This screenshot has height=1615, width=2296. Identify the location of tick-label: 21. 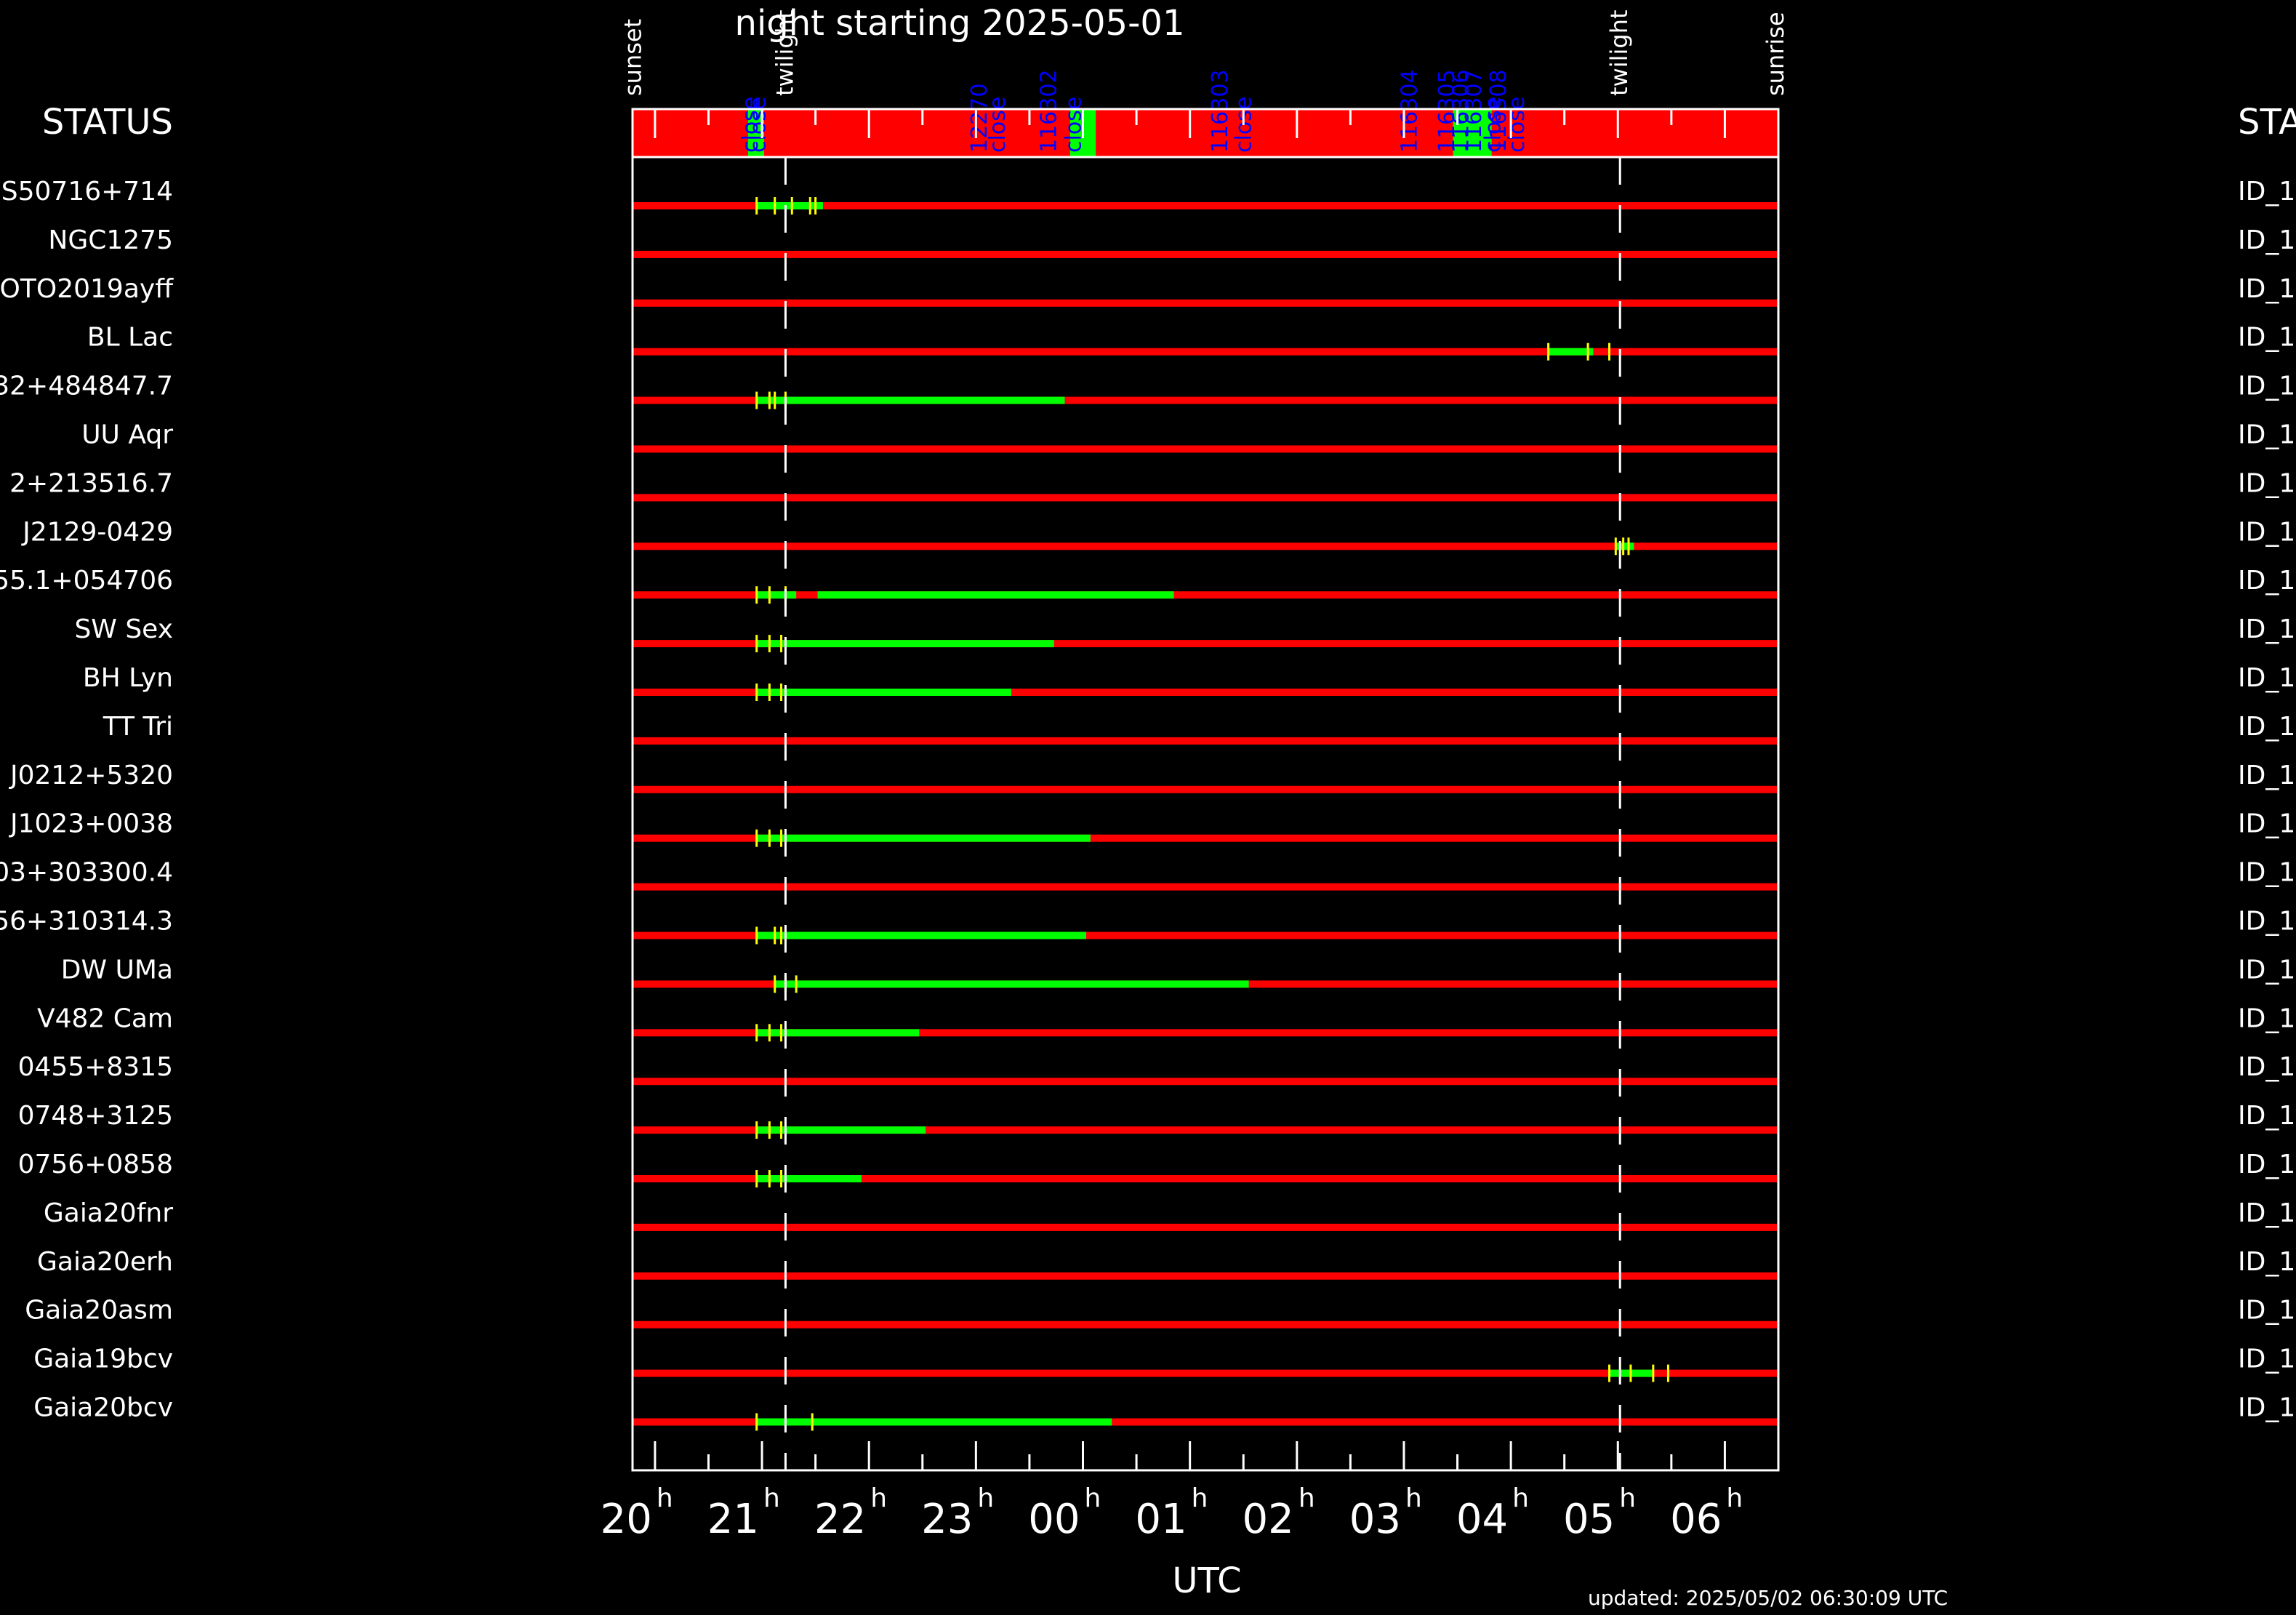
(733, 1519).